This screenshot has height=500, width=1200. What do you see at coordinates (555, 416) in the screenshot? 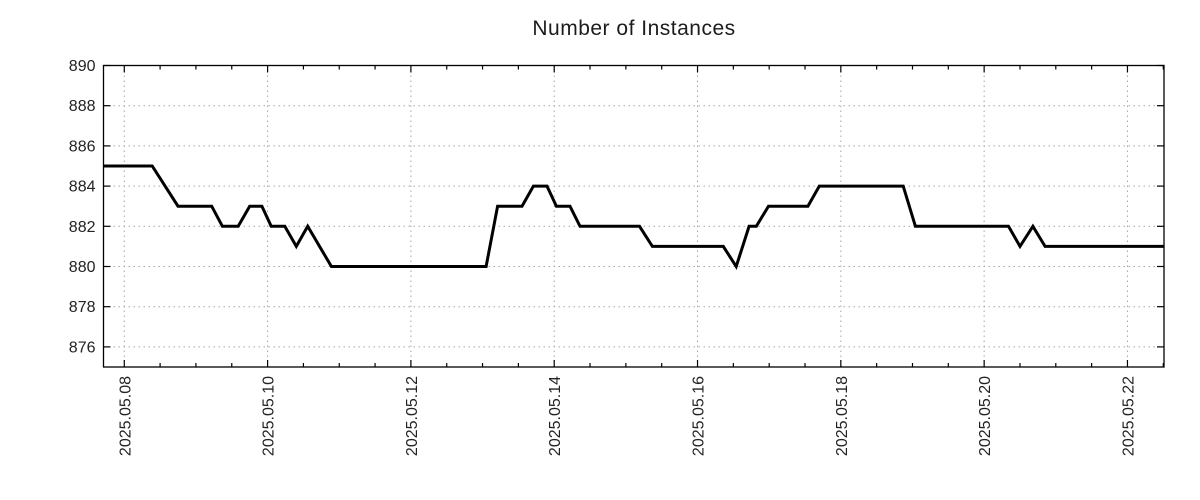
I see `x-tick-label: 2025.05.14` at bounding box center [555, 416].